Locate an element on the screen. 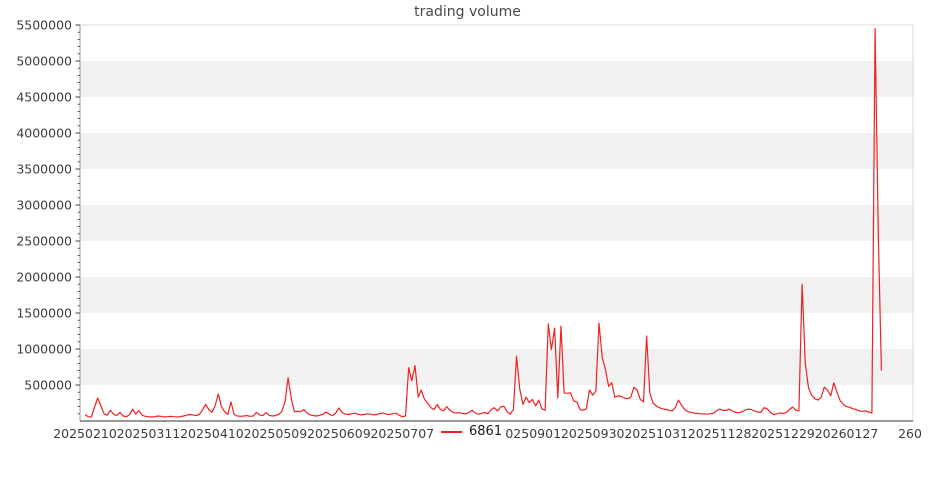  y-tick-label: 1500000 is located at coordinates (44, 313).